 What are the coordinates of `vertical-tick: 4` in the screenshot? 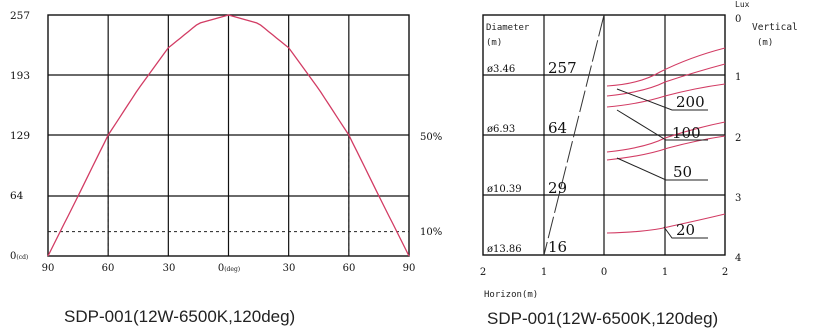 It's located at (738, 258).